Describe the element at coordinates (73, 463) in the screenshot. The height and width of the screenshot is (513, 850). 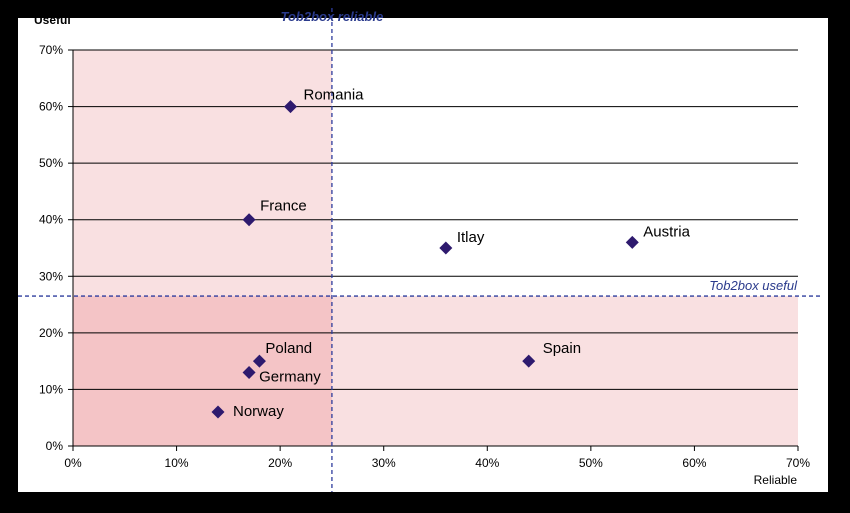
I see `x-tick-label: 0%` at that location.